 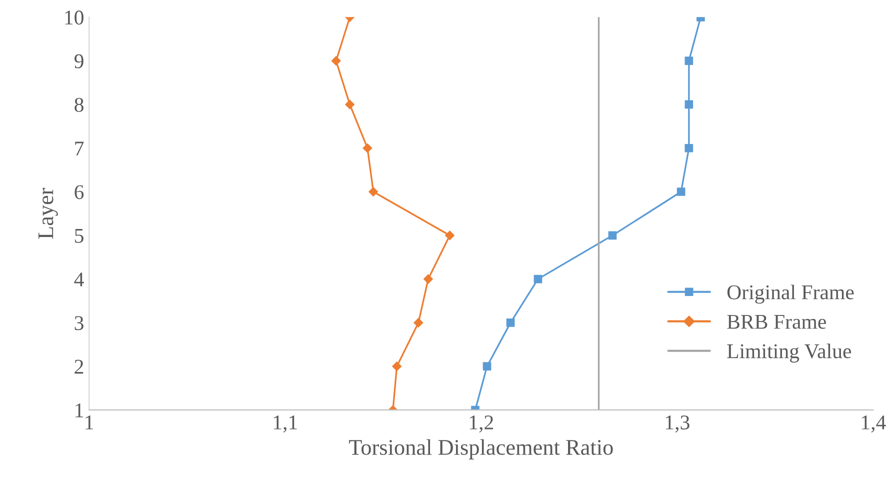 I want to click on x-tick-label: 1,2, so click(x=482, y=424).